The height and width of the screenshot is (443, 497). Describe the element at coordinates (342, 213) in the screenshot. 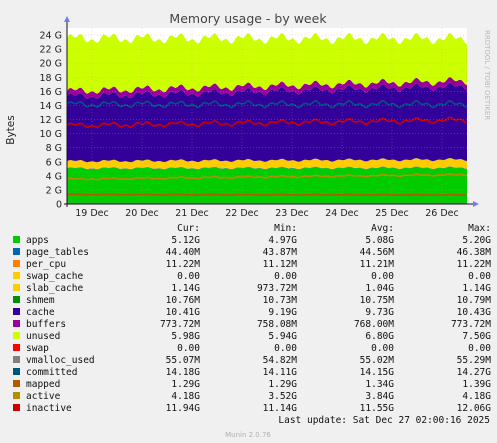

I see `x-tick-label: 24 Dec` at that location.